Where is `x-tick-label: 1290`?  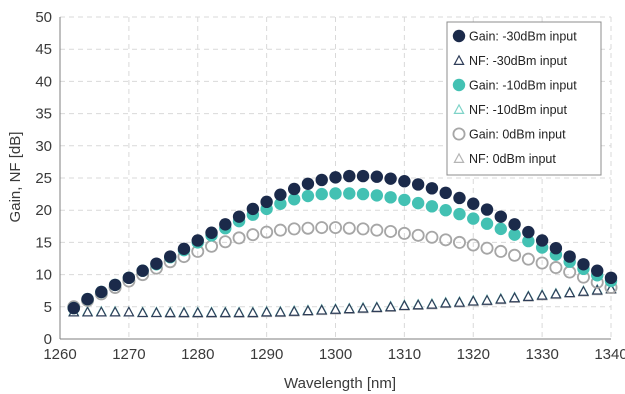
x-tick-label: 1290 is located at coordinates (266, 354).